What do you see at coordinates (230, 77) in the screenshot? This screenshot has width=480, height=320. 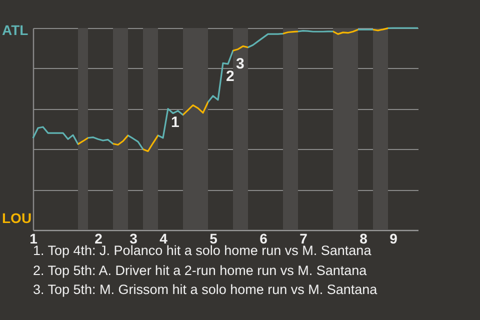 I see `annotation: 2` at bounding box center [230, 77].